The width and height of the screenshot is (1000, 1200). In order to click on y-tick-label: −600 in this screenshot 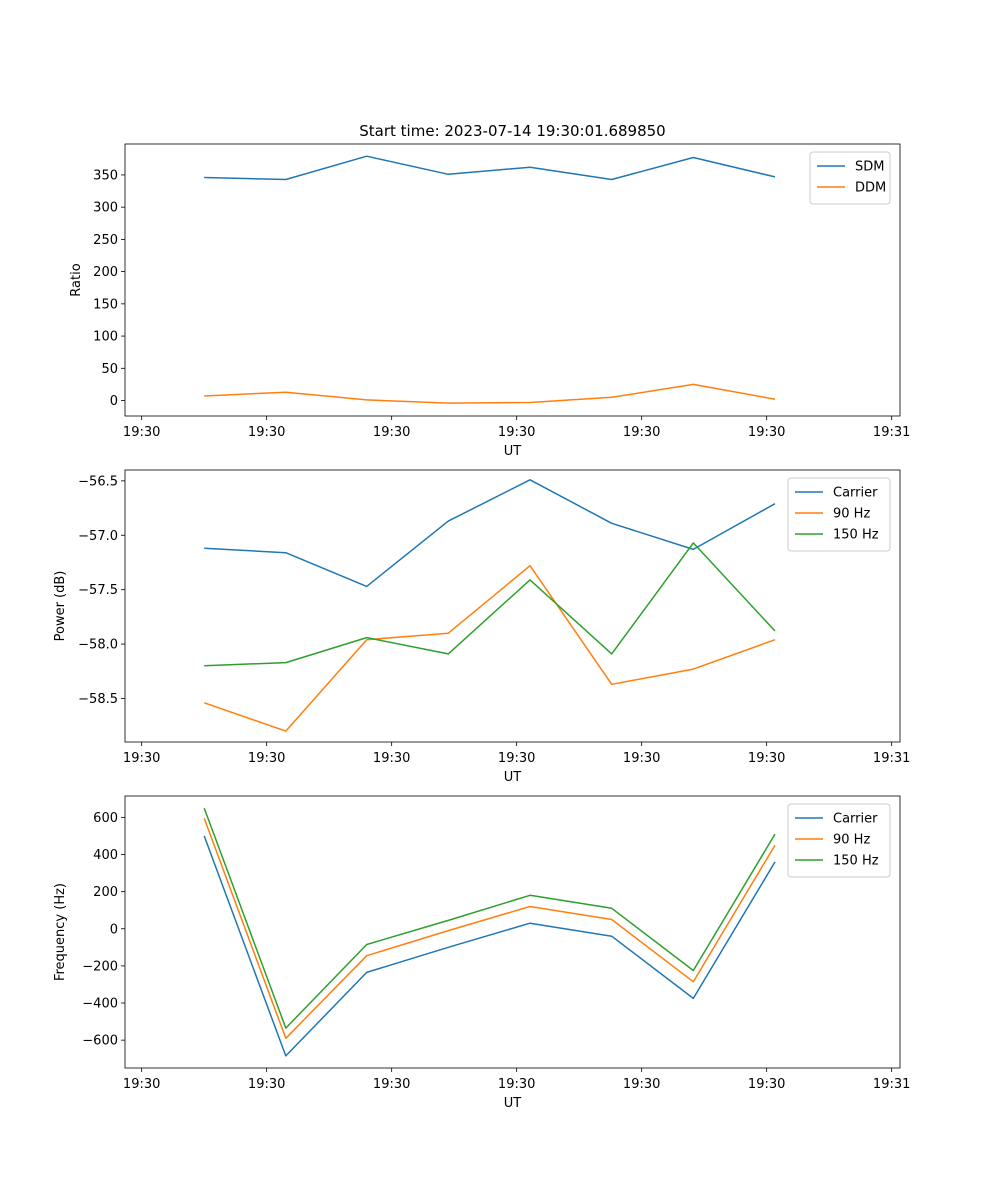, I will do `click(100, 1041)`.